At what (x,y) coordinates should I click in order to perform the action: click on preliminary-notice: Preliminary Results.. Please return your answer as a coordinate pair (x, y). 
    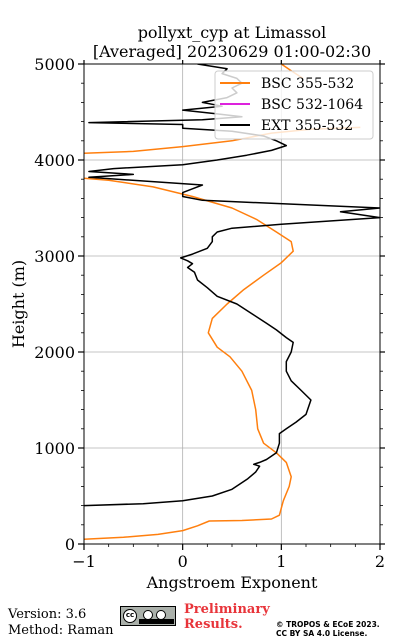
    Looking at the image, I should click on (227, 617).